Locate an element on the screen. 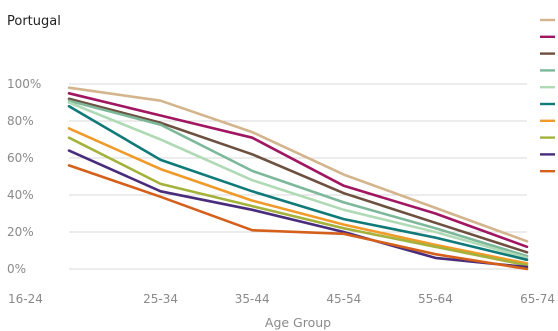 The image size is (558, 331). y-tick-label: 80% is located at coordinates (20, 121).